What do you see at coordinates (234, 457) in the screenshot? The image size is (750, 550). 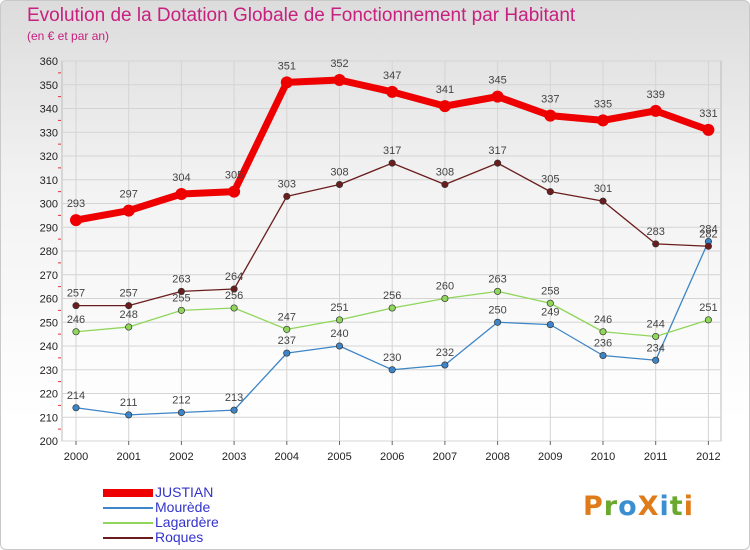 I see `x-tick-label: 2003` at bounding box center [234, 457].